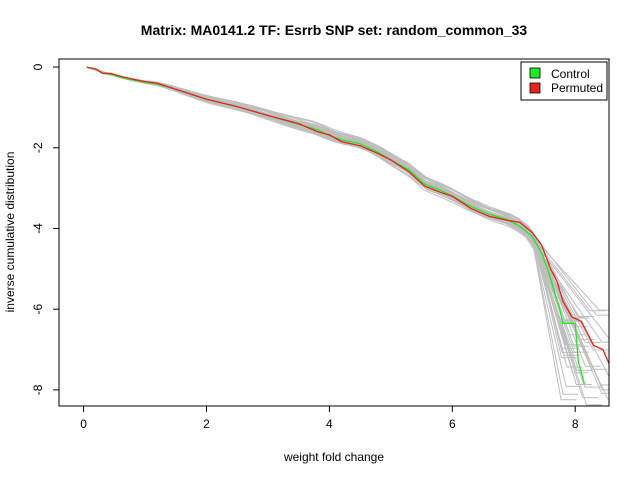  I want to click on y-axis: 0 -2 -4 -6 -8, so click(45, 229).